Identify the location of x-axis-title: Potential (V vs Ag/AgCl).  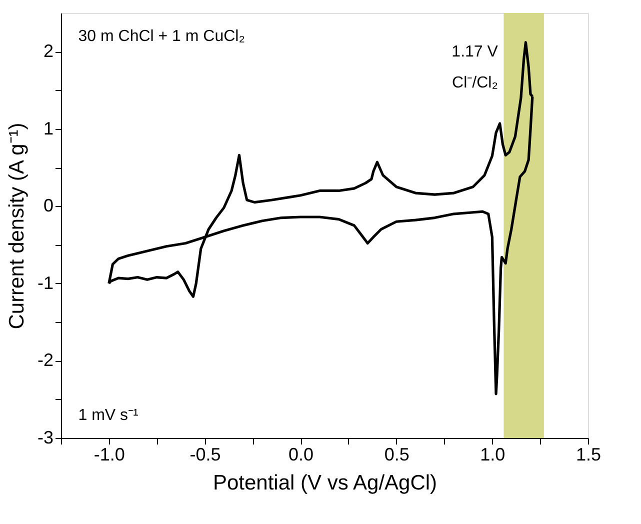
(325, 483).